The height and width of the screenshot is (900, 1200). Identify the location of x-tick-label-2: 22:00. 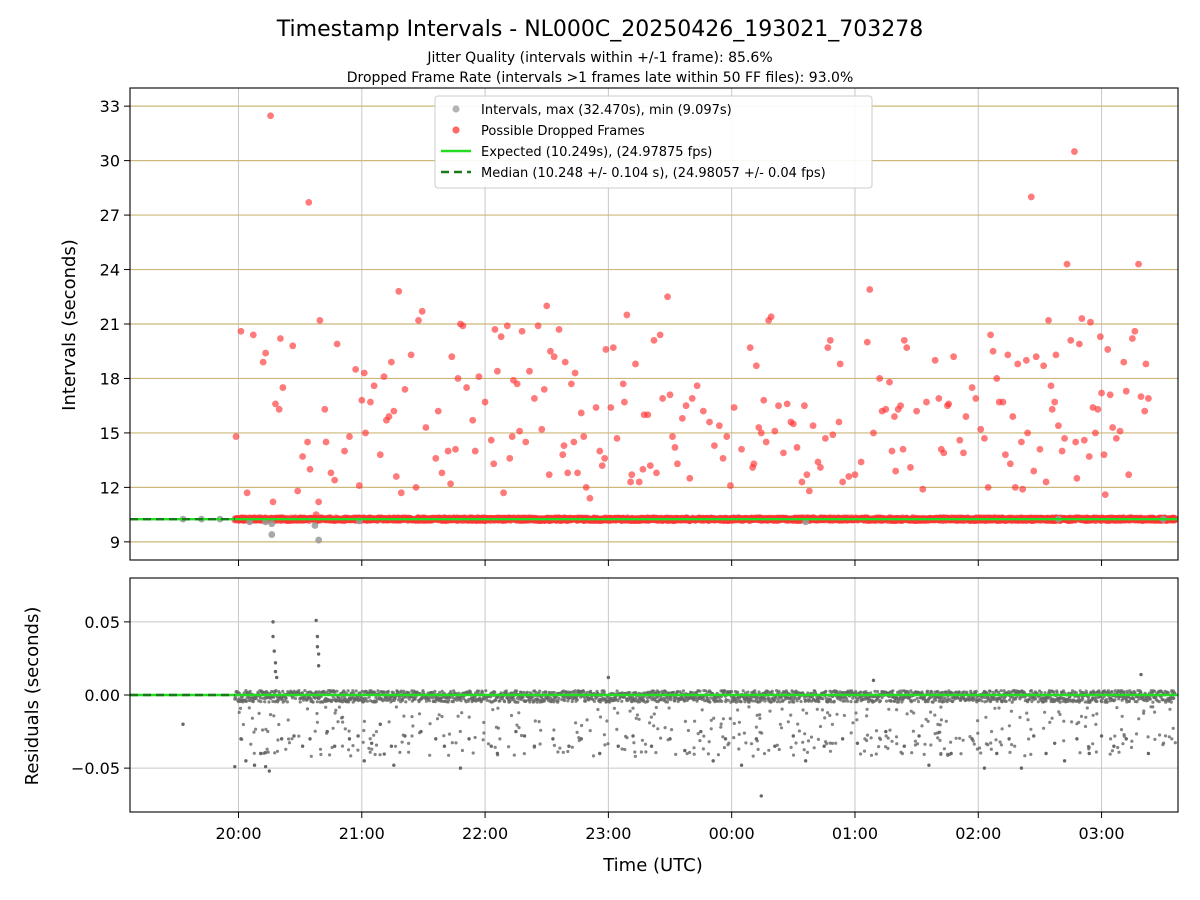
(485, 833).